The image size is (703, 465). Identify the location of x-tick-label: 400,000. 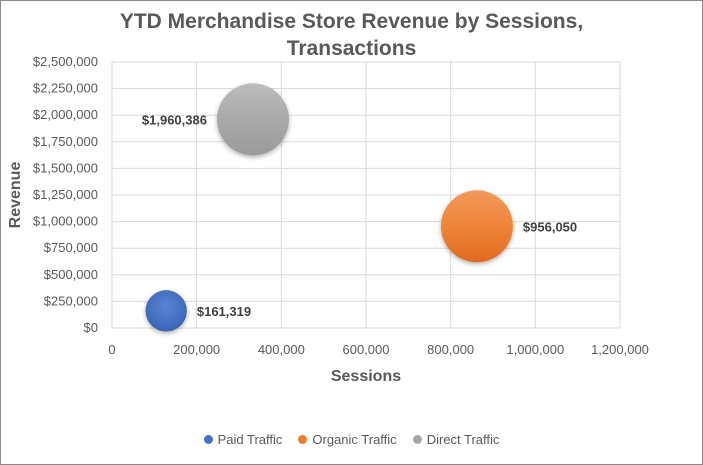
(281, 349).